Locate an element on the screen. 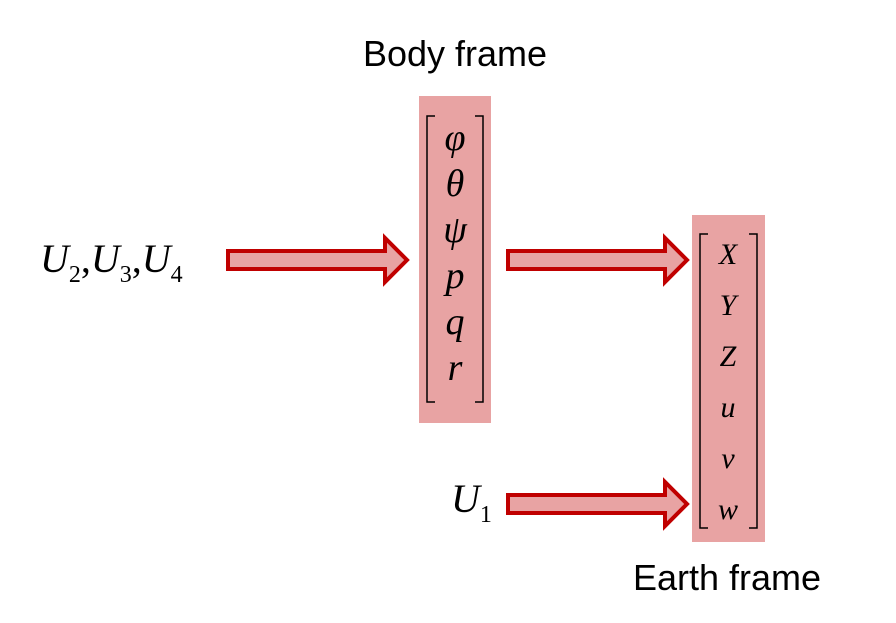 The image size is (896, 623). earth-vector-entry: Y is located at coordinates (730, 305).